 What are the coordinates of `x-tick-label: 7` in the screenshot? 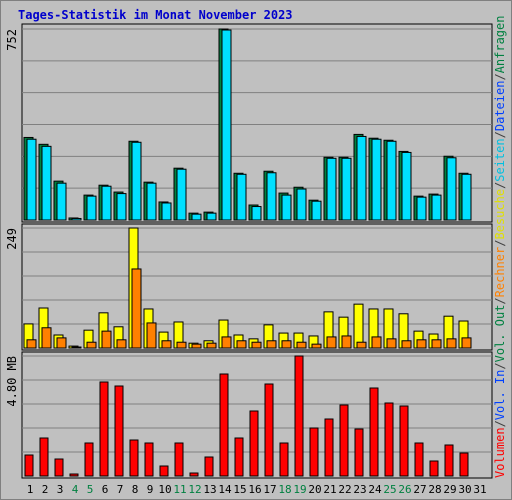 It's located at (120, 489).